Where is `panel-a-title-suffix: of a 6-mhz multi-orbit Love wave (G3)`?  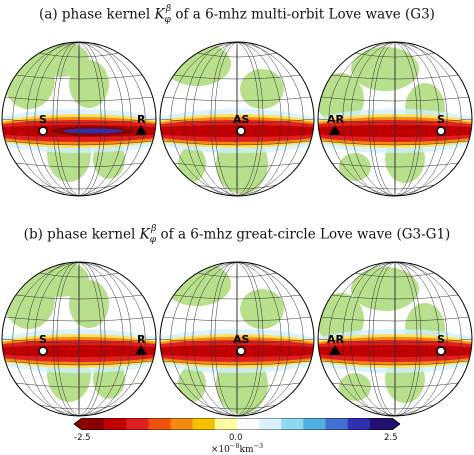
panel-a-title-suffix: of a 6-mhz multi-orbit Love wave (G3) is located at coordinates (303, 14).